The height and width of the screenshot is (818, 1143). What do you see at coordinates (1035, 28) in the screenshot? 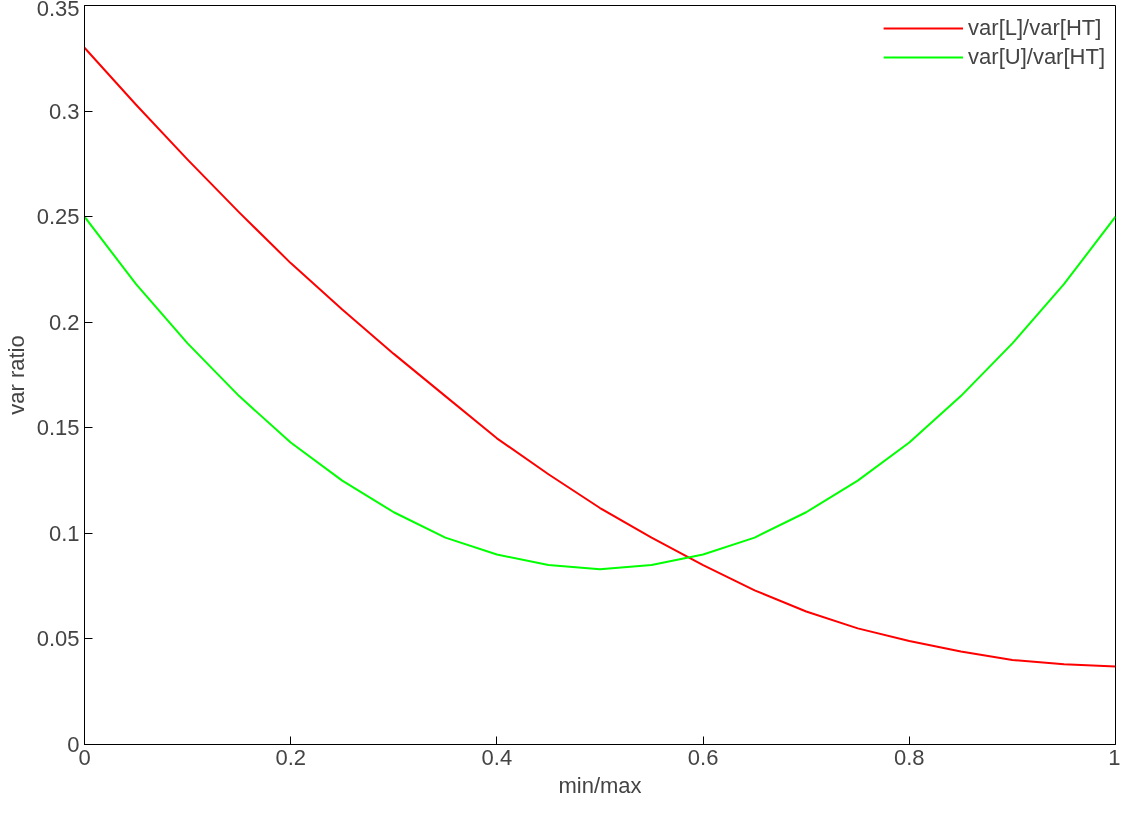
I see `legend-label: var[L]/var[HT]` at bounding box center [1035, 28].